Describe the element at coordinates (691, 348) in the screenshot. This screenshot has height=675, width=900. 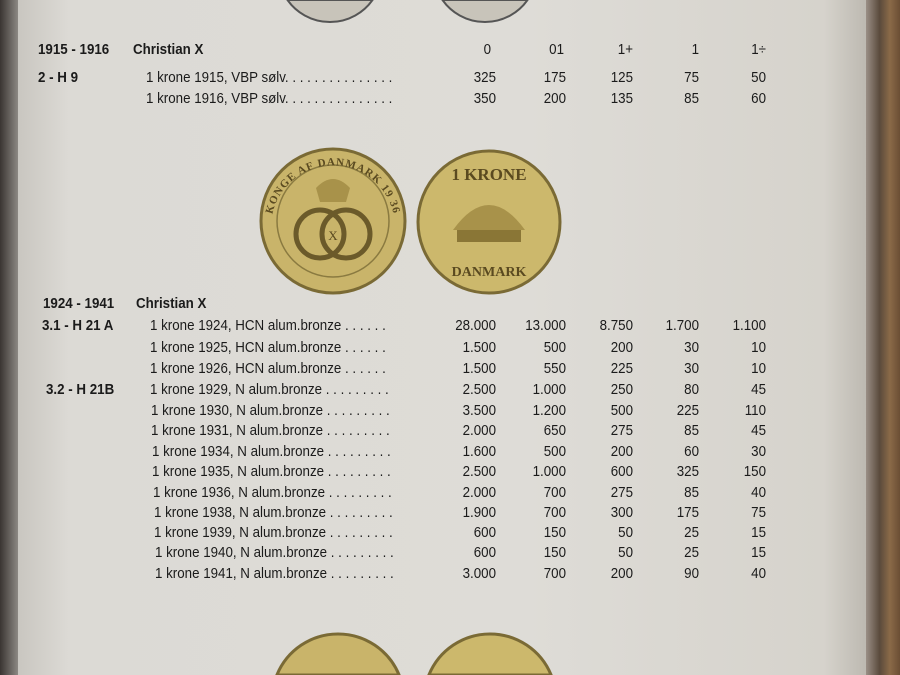
I see `price-value: 30` at that location.